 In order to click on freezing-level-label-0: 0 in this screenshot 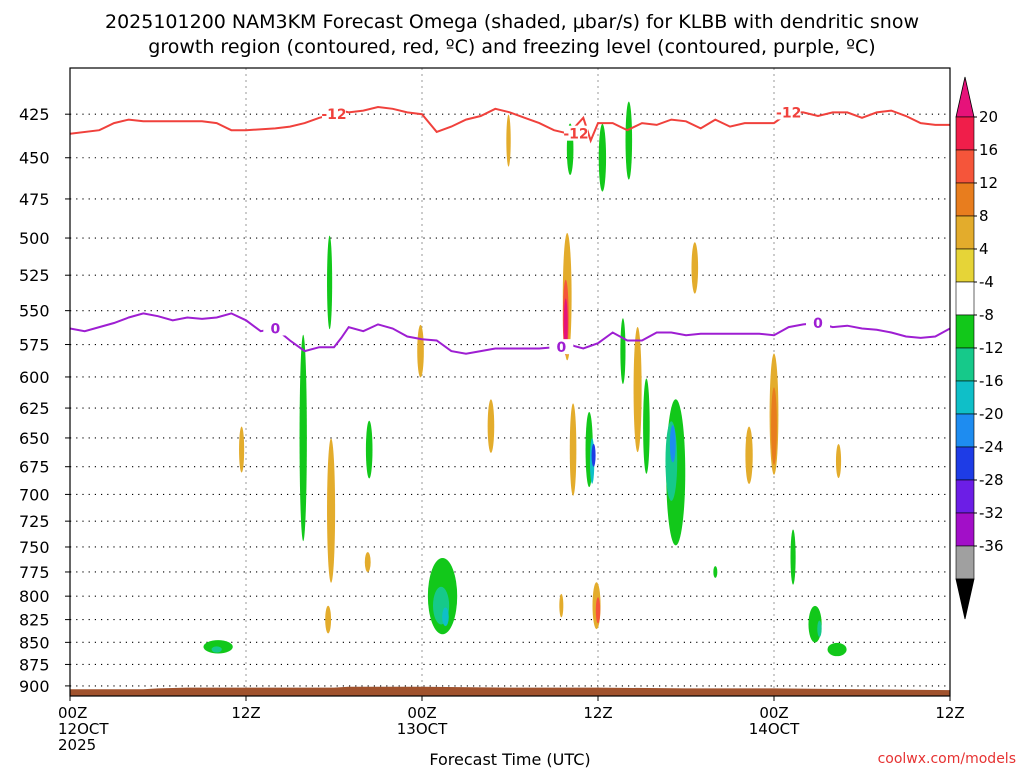, I will do `click(275, 329)`.